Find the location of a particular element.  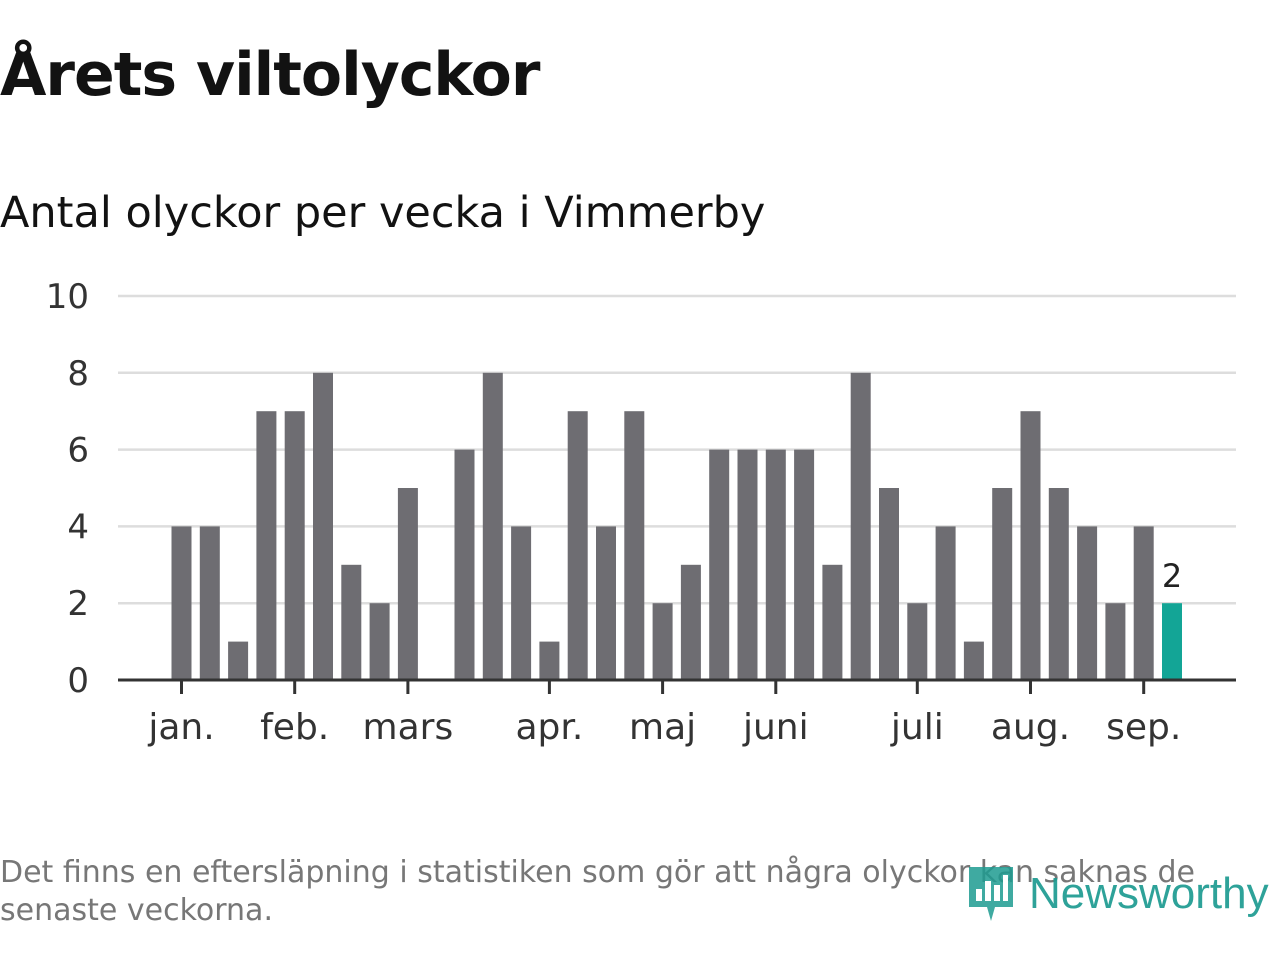

x-tick-label: jan. is located at coordinates (180, 727).